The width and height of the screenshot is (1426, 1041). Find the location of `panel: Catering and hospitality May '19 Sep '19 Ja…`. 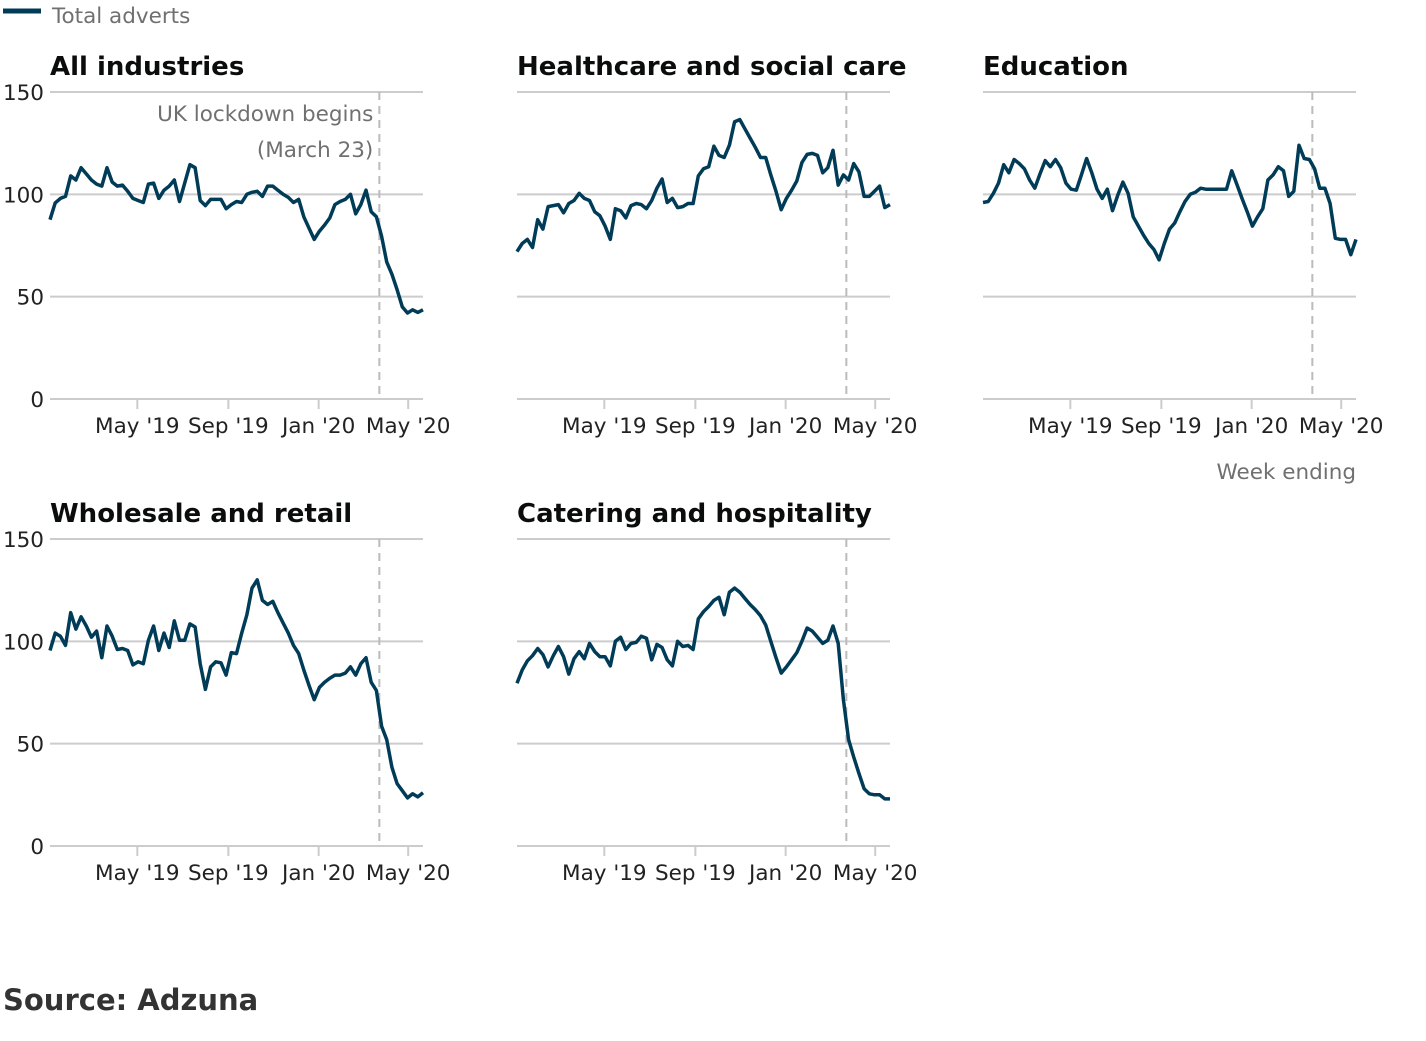

panel: Catering and hospitality May '19 Sep '19 Ja… is located at coordinates (716, 692).